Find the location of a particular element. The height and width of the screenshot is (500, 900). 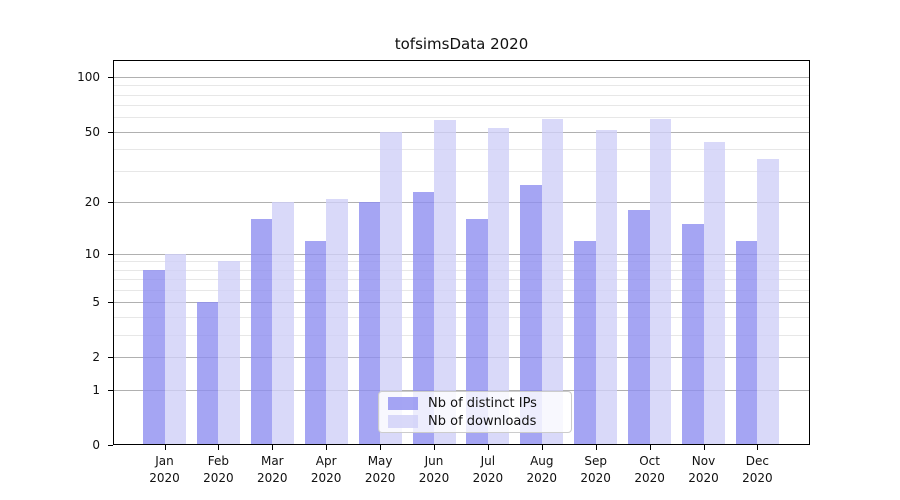

bar-distinct-ips-jan is located at coordinates (154, 357).